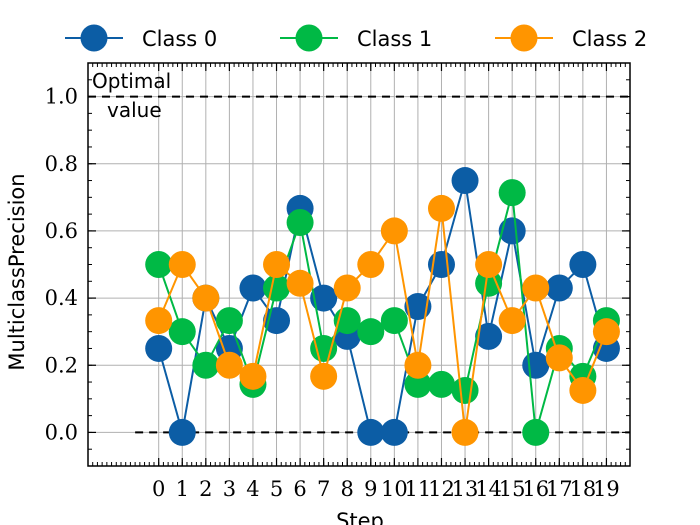 The height and width of the screenshot is (525, 700). I want to click on legend: Class 0 Class 1 Class 2, so click(356, 38).